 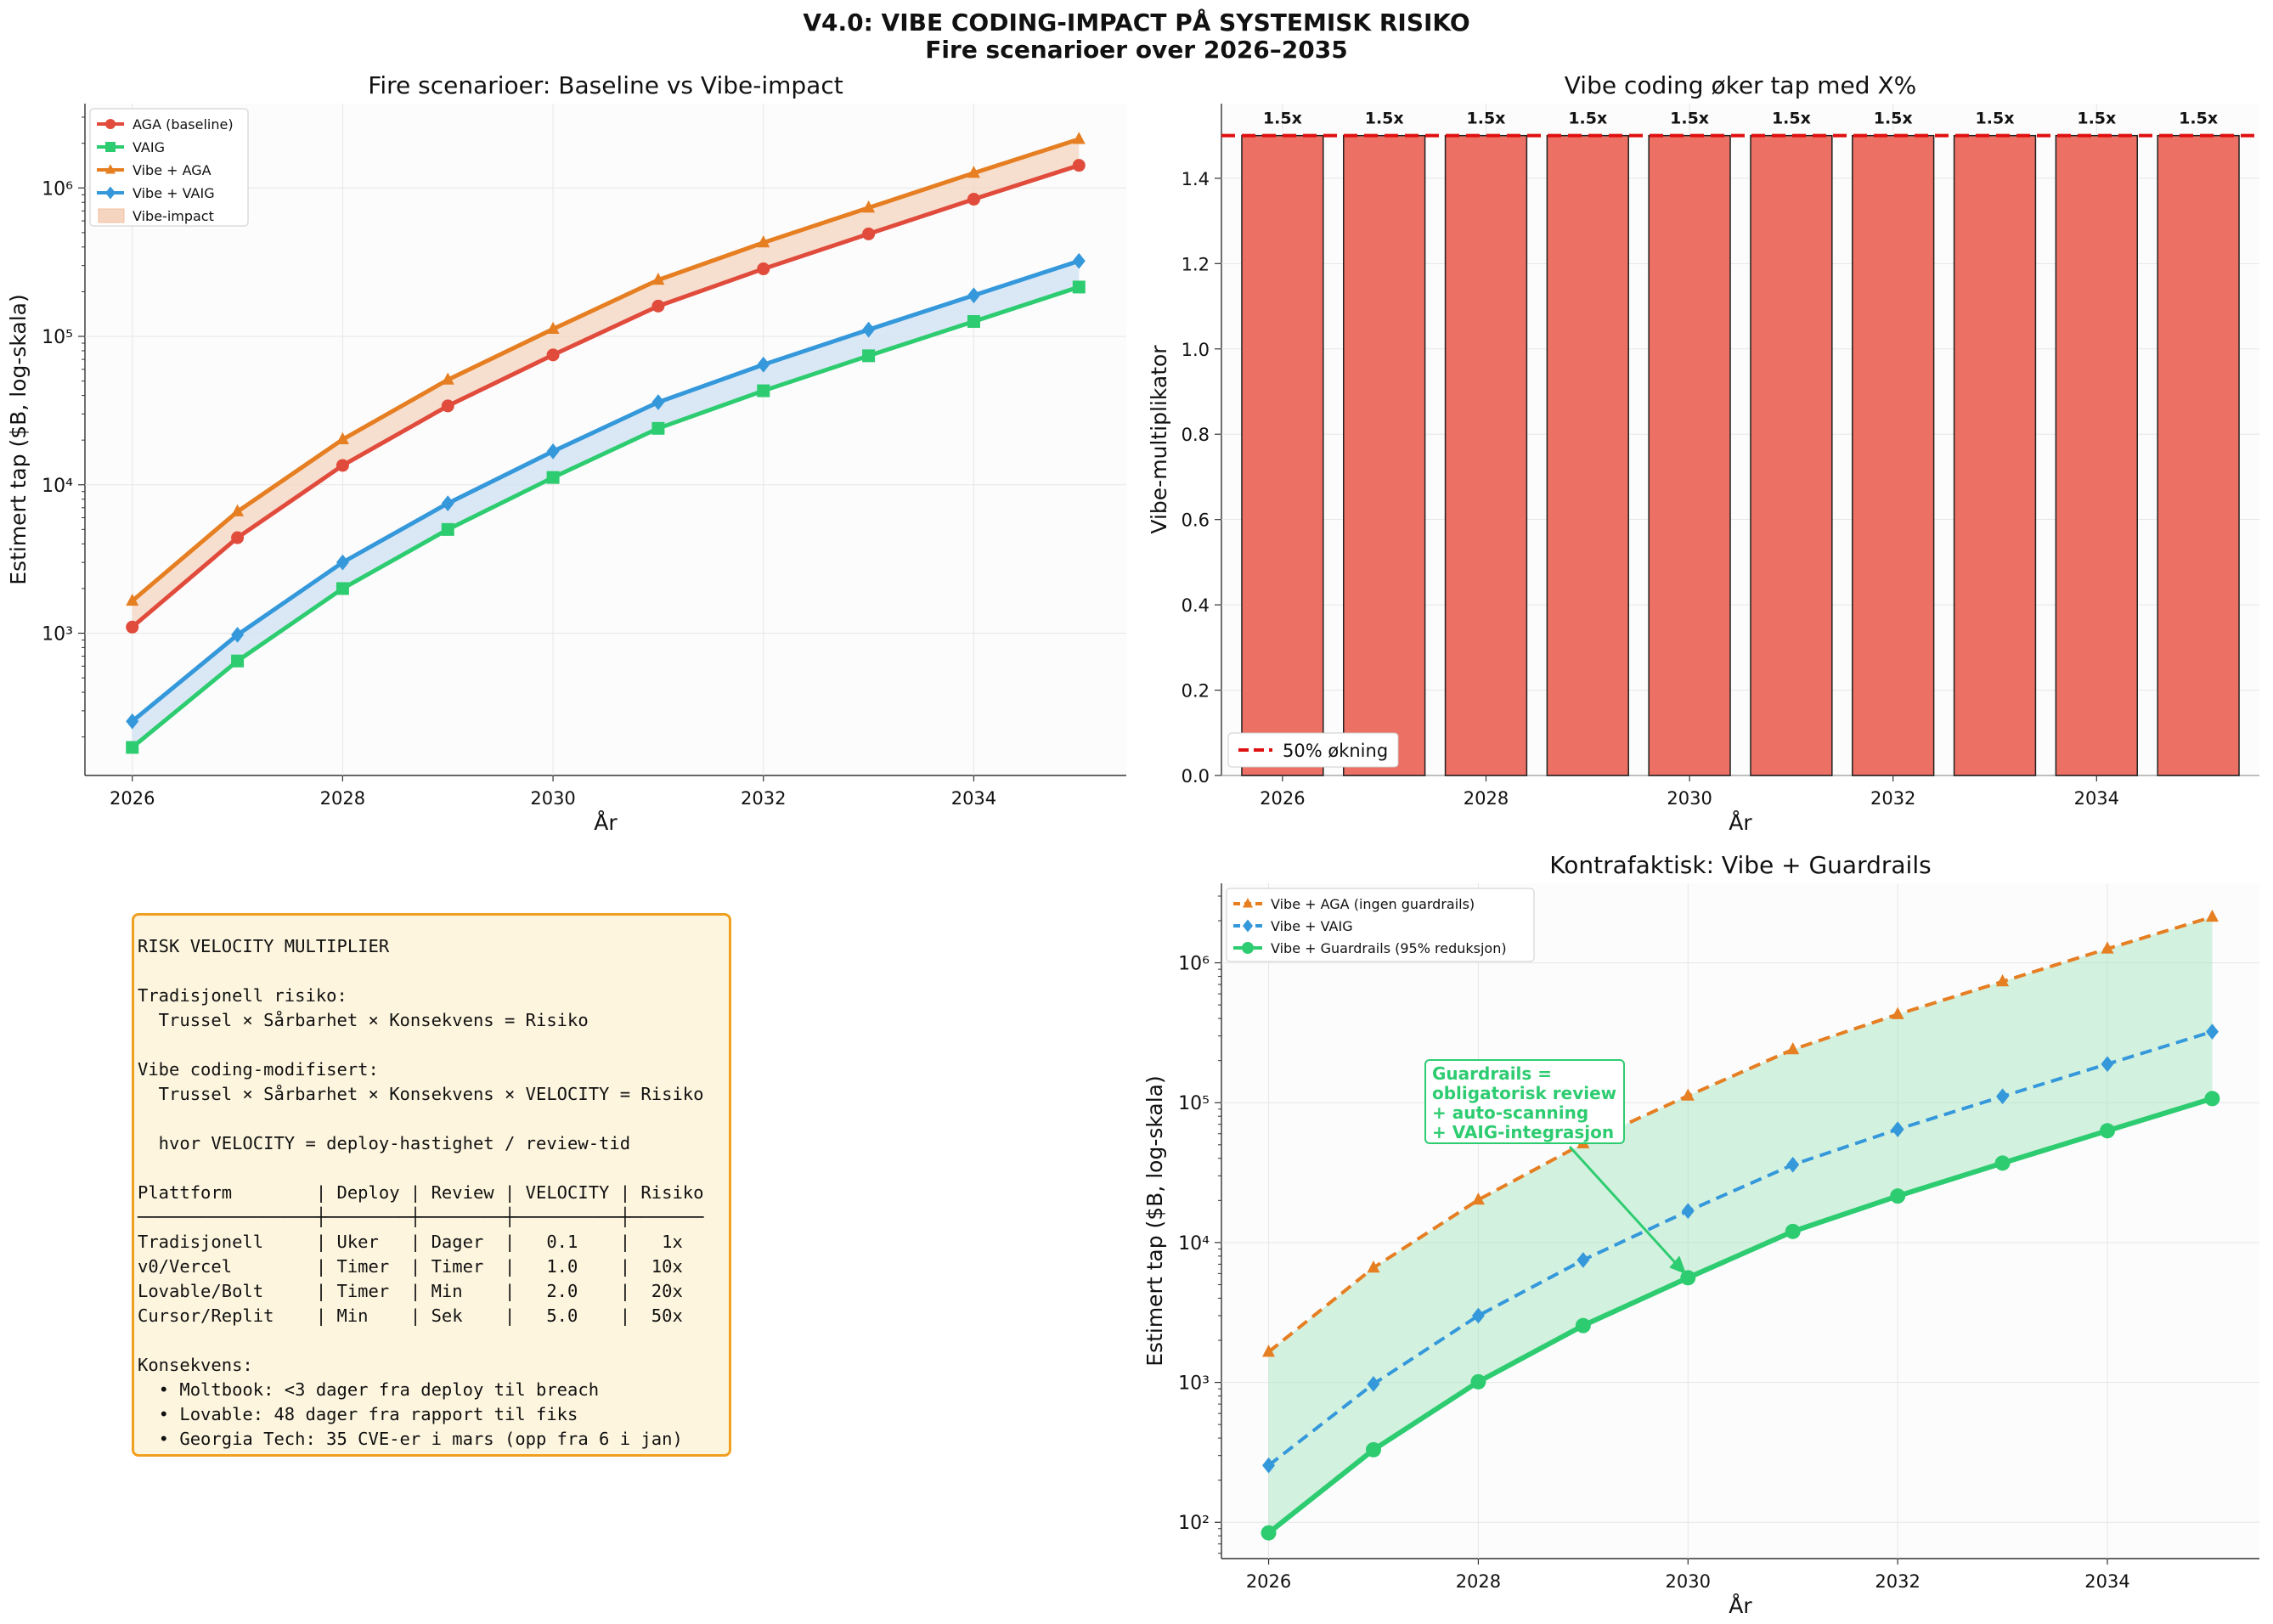 I want to click on figure-subtitle: Fire scenarioer over 2026–2035, so click(x=1136, y=50).